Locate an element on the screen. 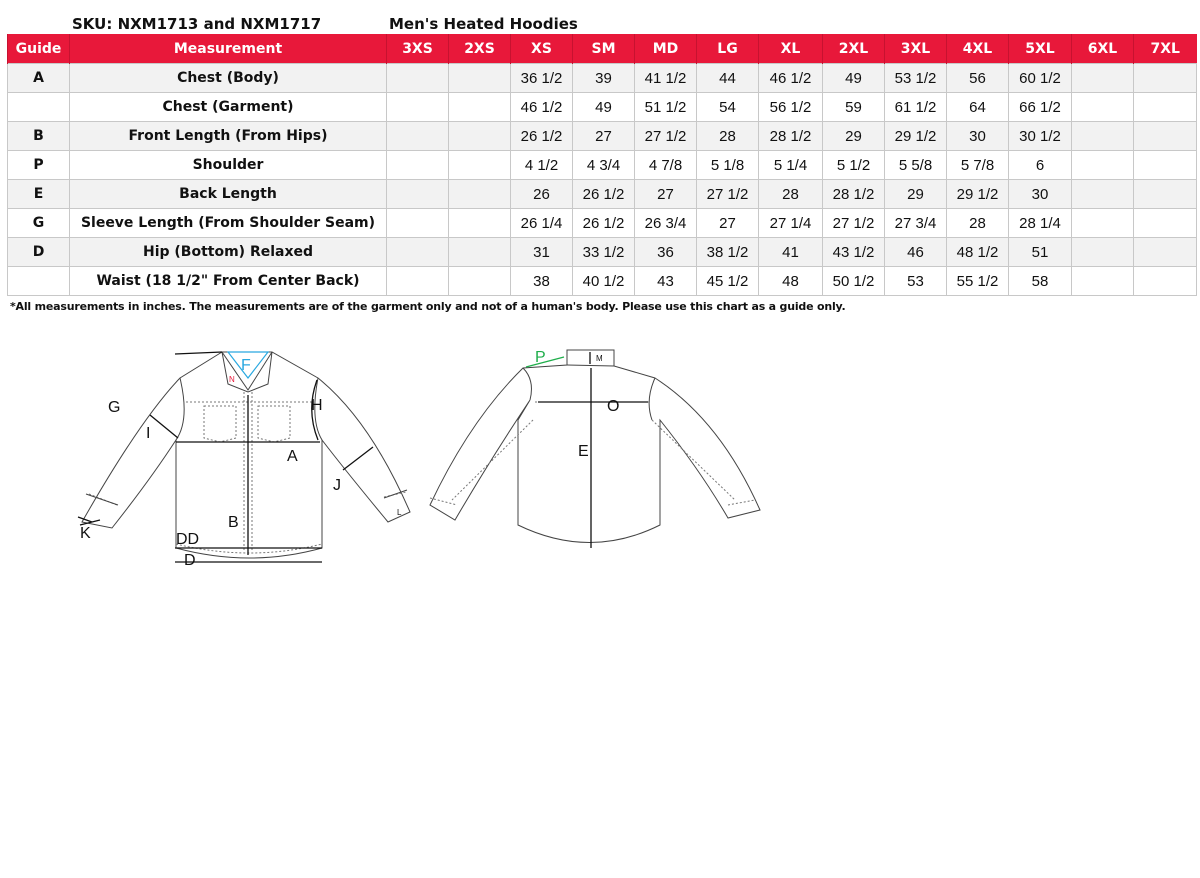 Image resolution: width=1200 pixels, height=878 pixels. size-value-cell: 4 3/4 is located at coordinates (603, 165).